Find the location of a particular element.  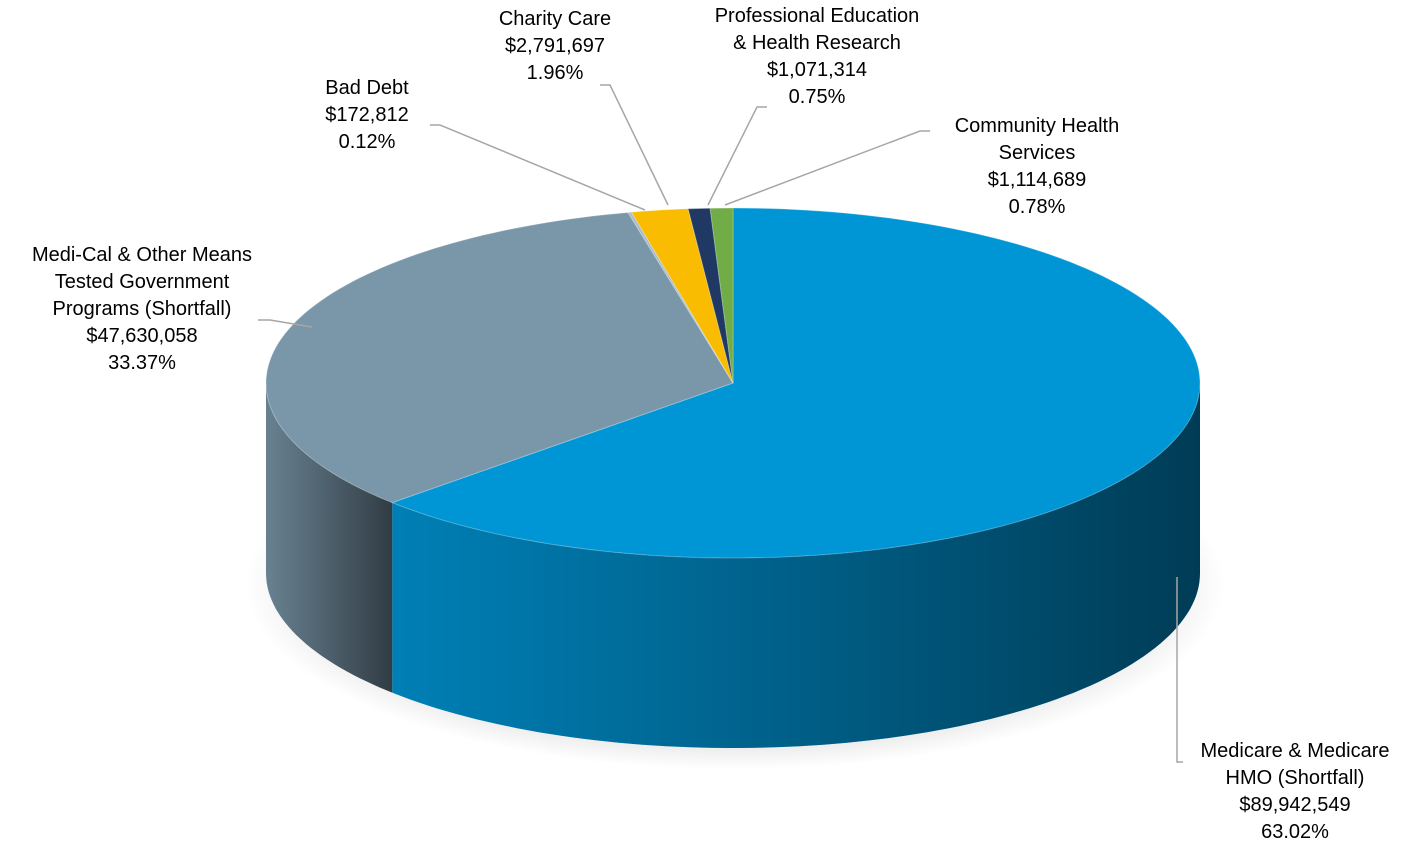

label-line: $172,812 is located at coordinates (366, 115).